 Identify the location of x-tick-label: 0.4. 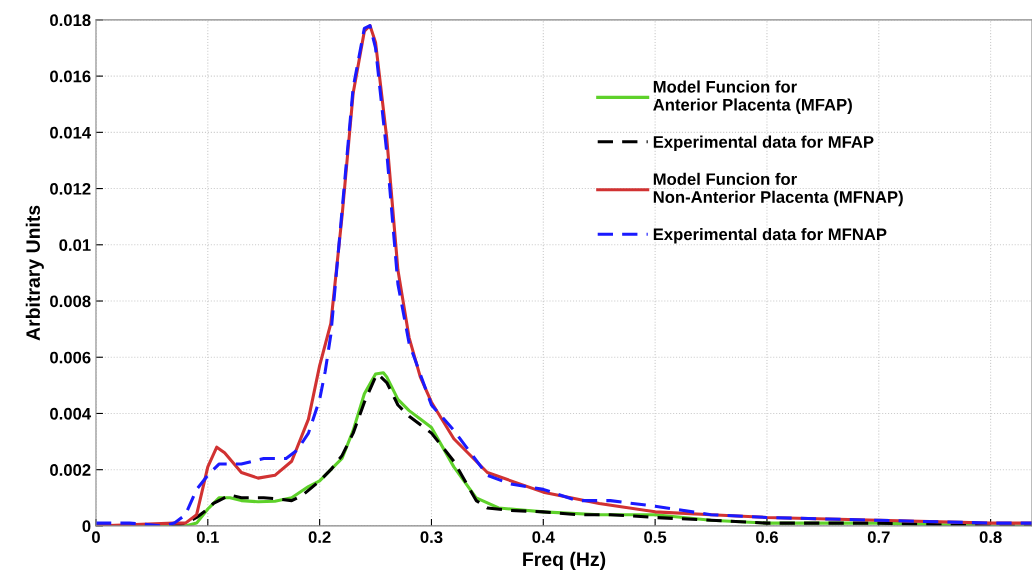
(543, 537).